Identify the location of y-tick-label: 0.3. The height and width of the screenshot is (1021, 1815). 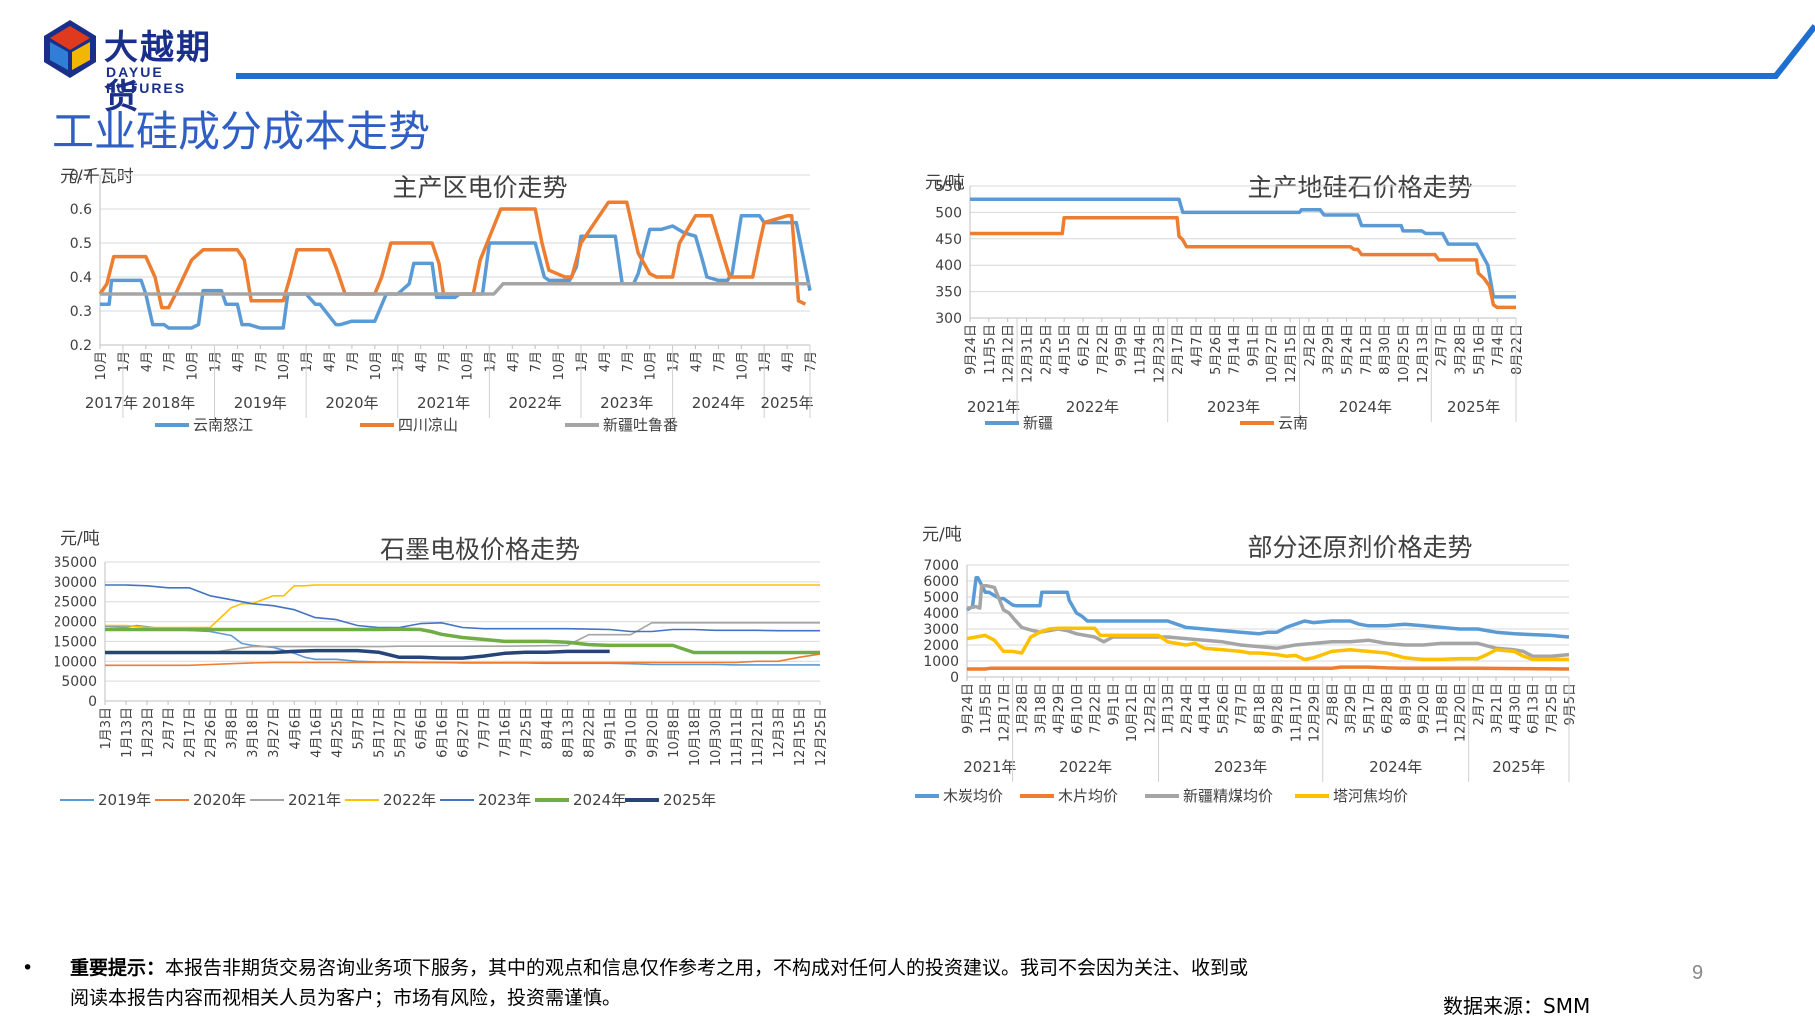
(81, 312).